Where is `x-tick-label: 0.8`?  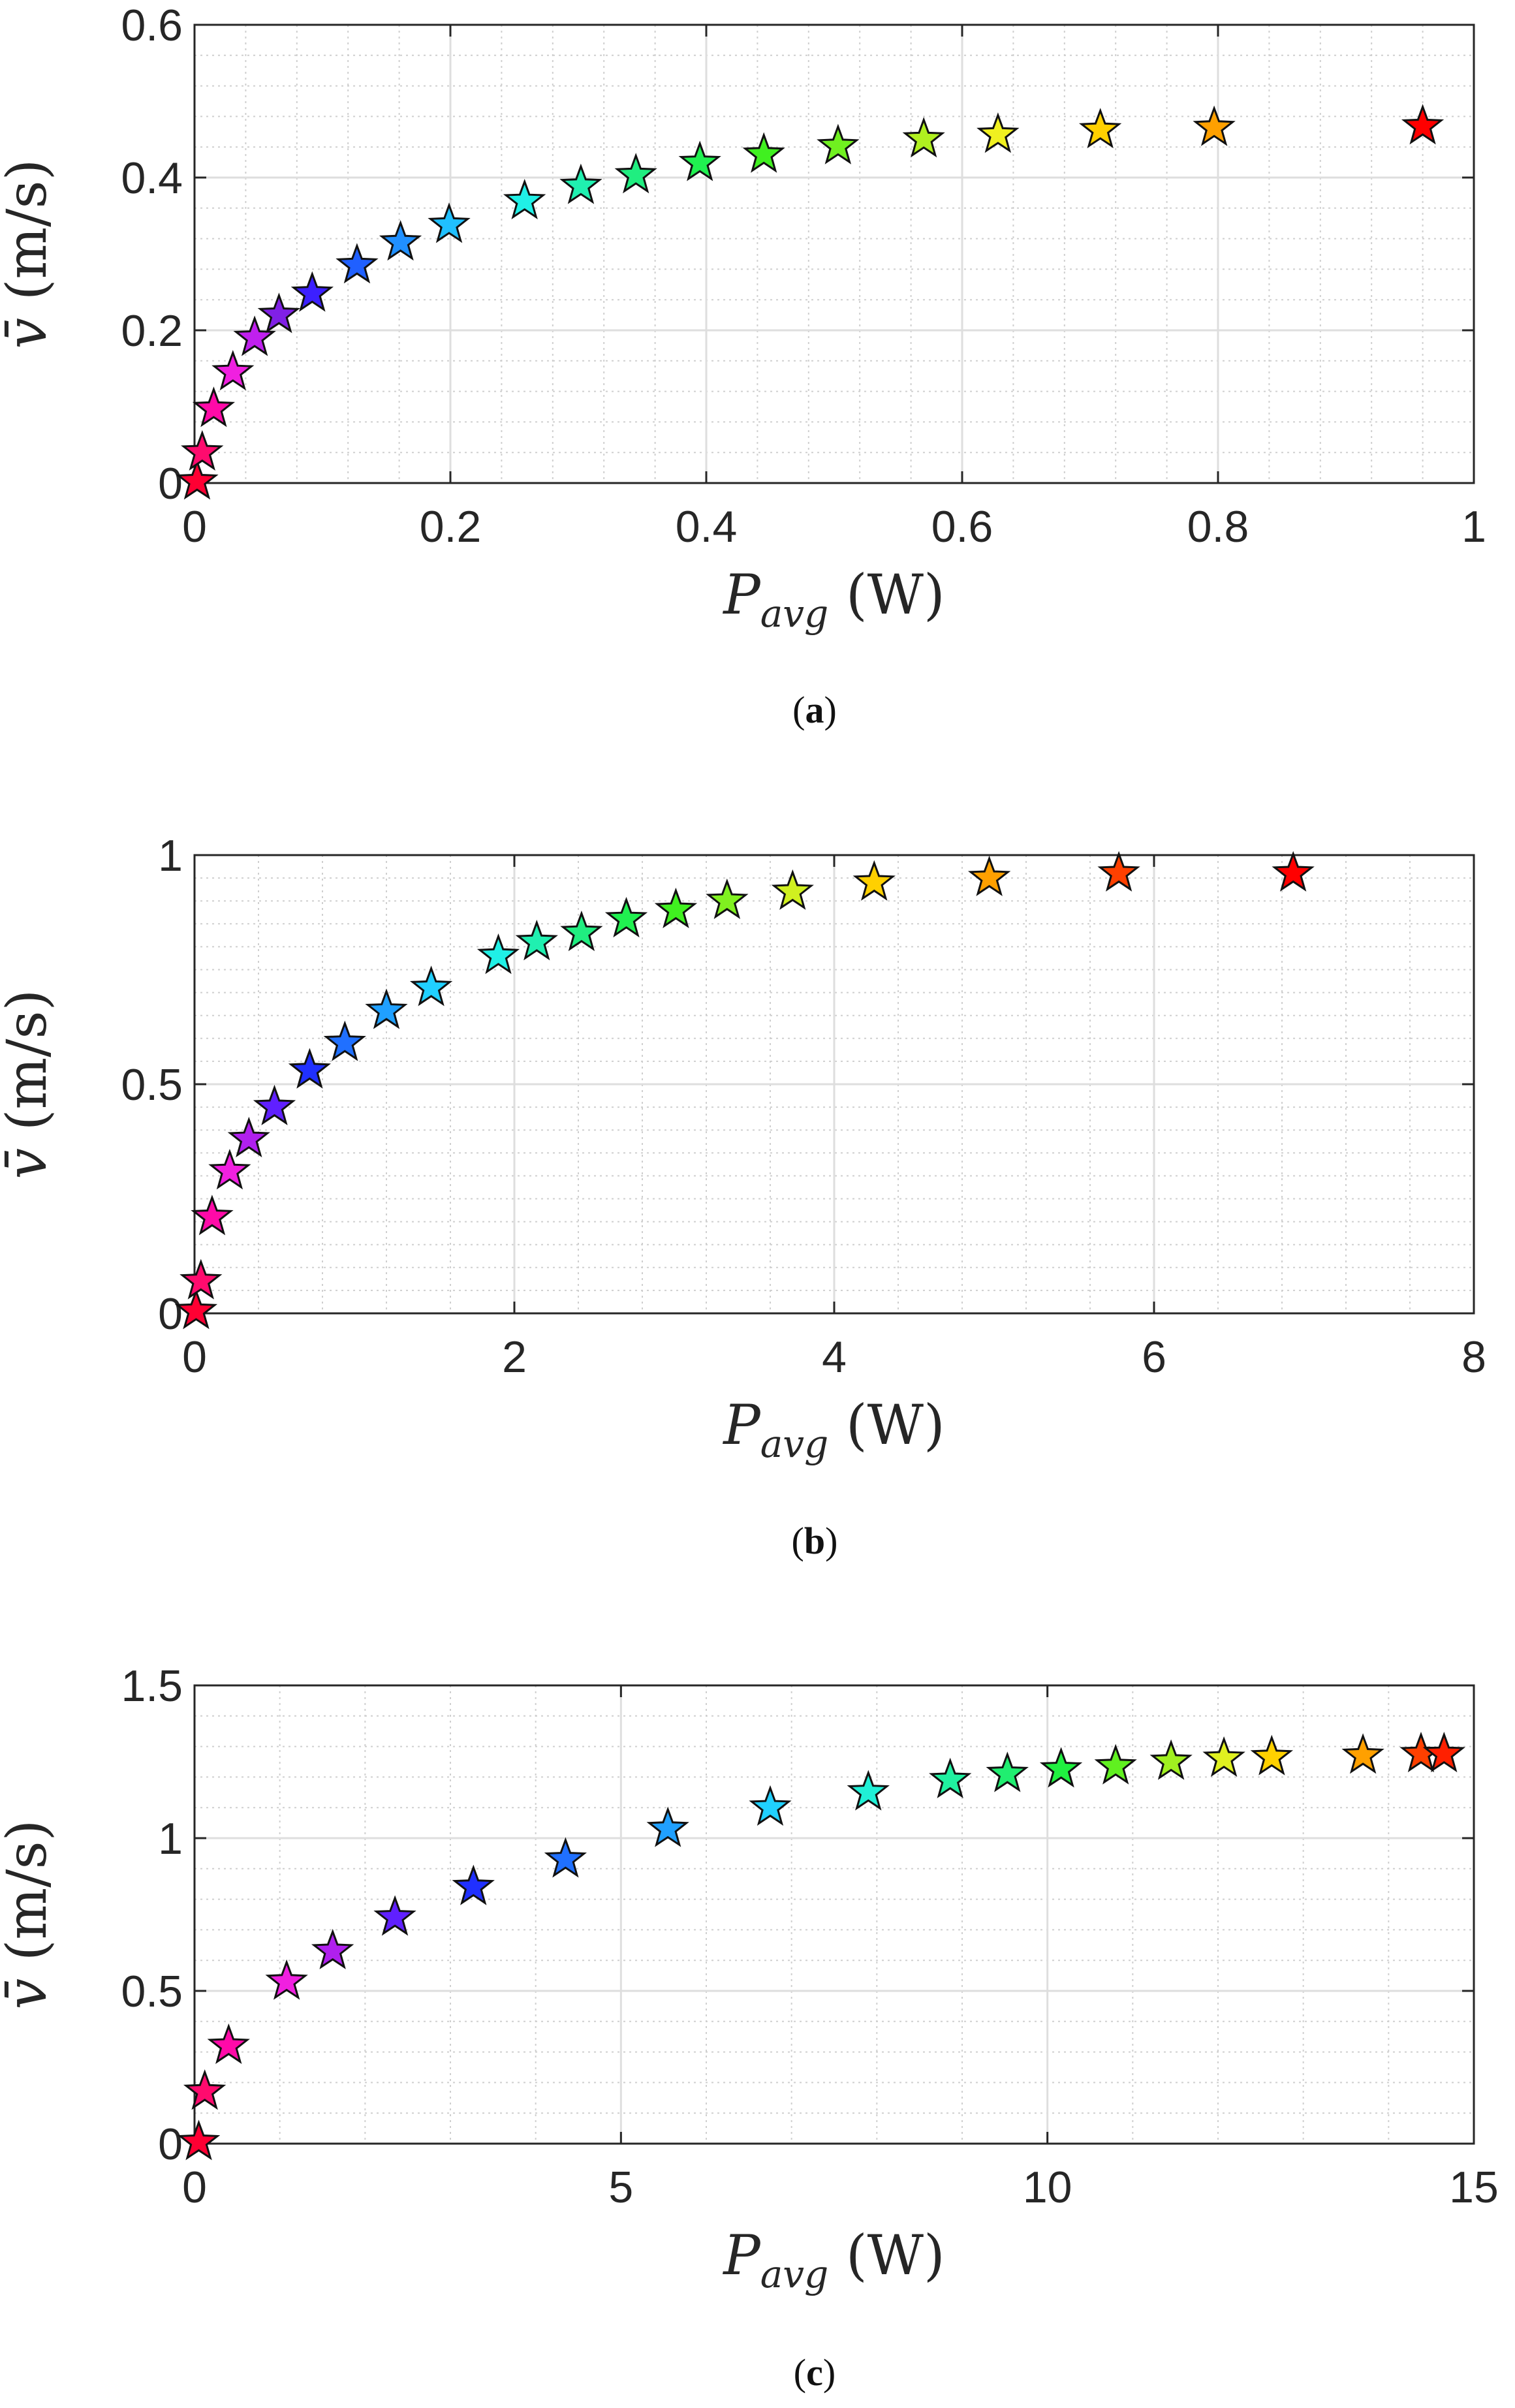
x-tick-label: 0.8 is located at coordinates (1218, 527).